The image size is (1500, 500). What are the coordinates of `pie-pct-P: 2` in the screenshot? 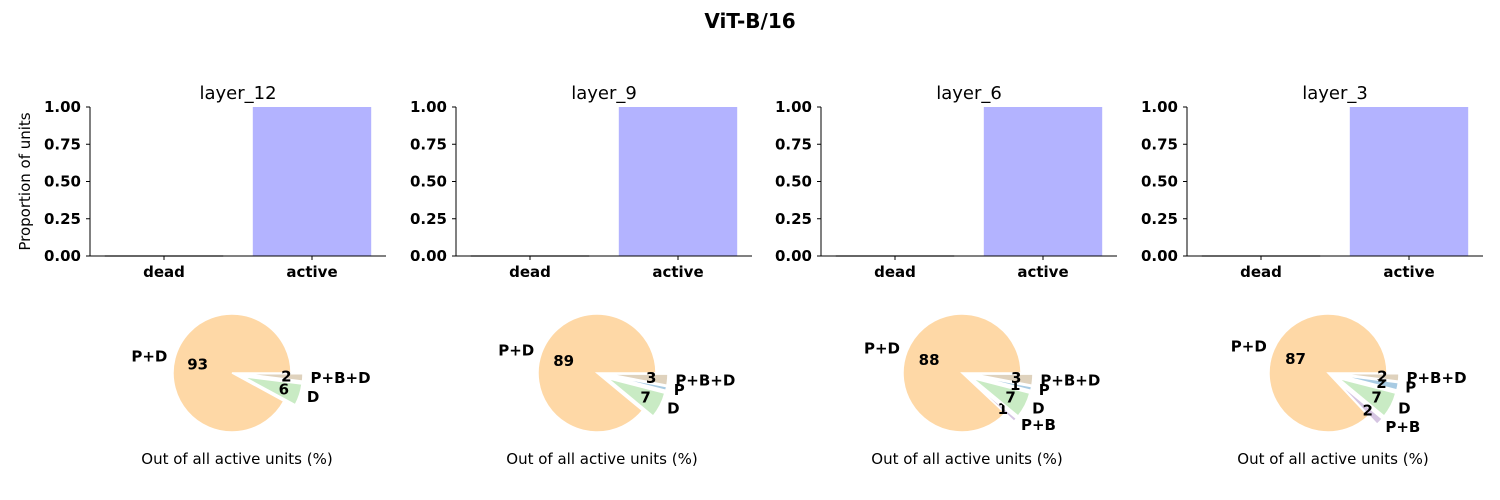 It's located at (1381, 383).